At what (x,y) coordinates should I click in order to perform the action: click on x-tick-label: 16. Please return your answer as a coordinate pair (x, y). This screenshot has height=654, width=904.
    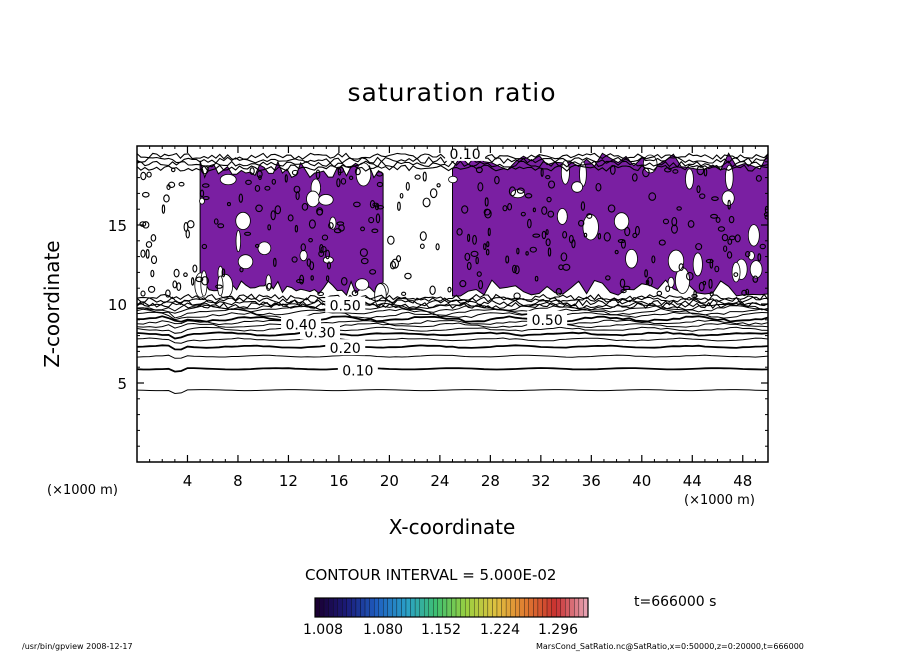
    Looking at the image, I should click on (338, 481).